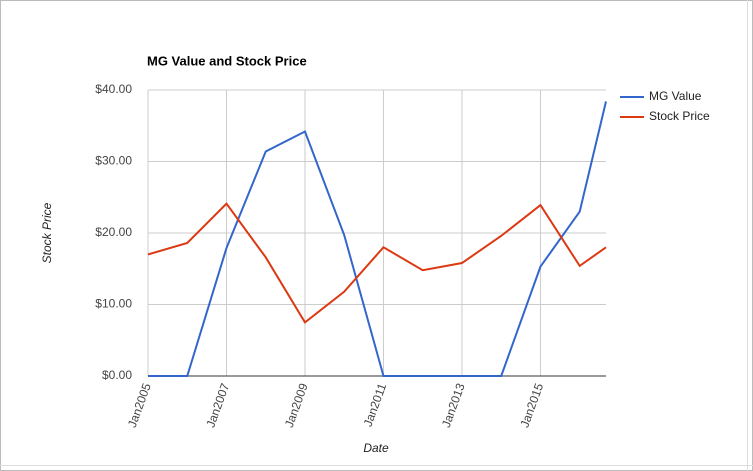 The image size is (753, 471). I want to click on y-tick-label: $30.00, so click(113, 161).